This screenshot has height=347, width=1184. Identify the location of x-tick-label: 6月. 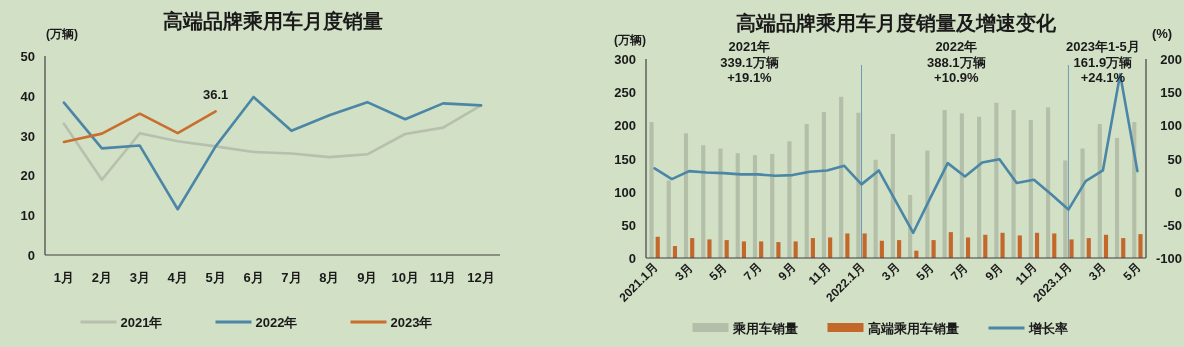
(253, 277).